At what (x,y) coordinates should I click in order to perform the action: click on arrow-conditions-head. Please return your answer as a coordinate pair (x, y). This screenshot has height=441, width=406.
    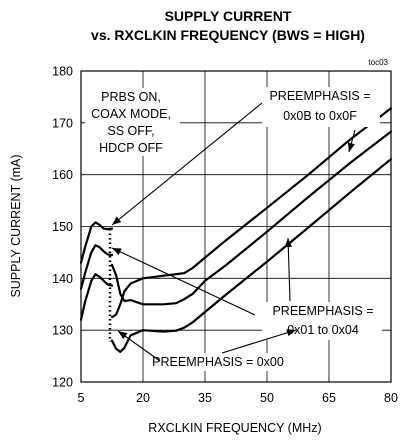
    Looking at the image, I should click on (117, 220).